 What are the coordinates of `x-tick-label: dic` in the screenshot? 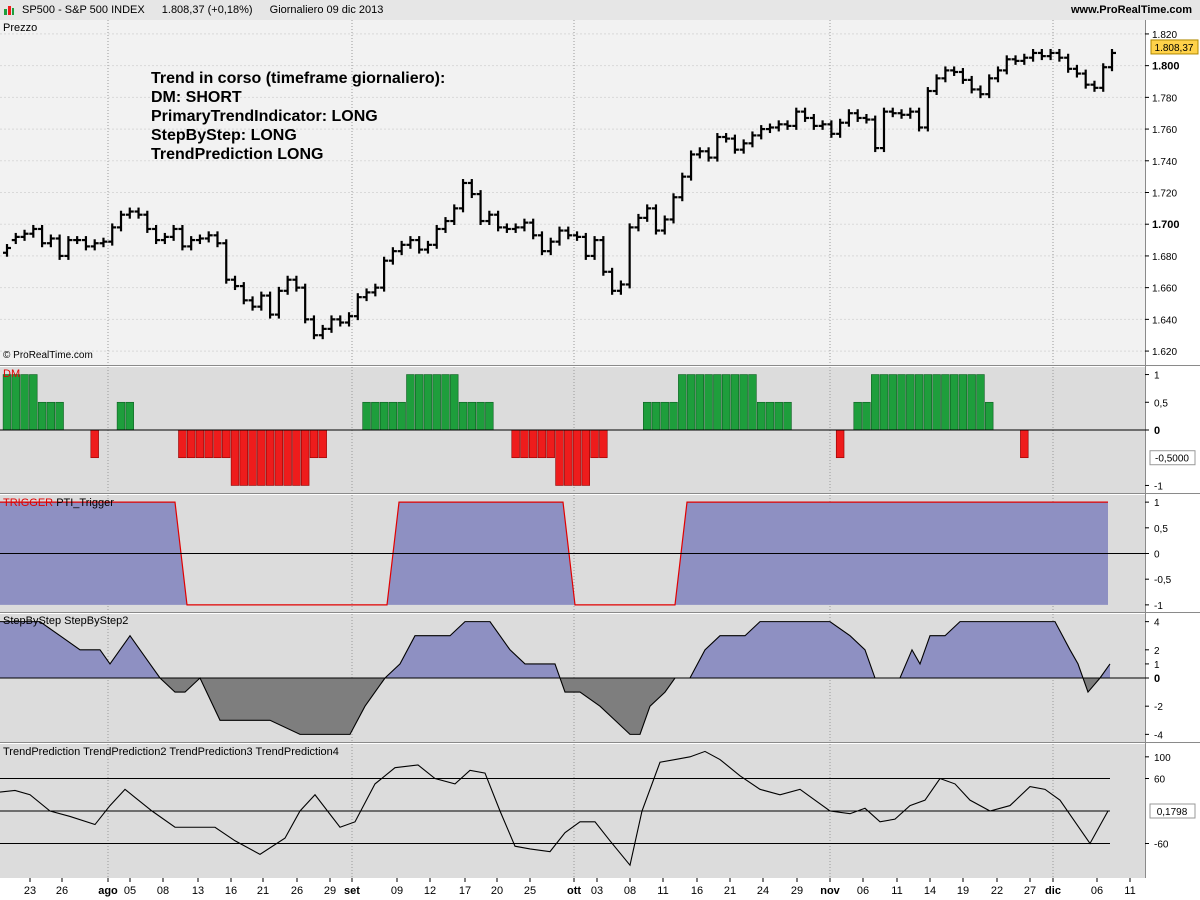 It's located at (1053, 891).